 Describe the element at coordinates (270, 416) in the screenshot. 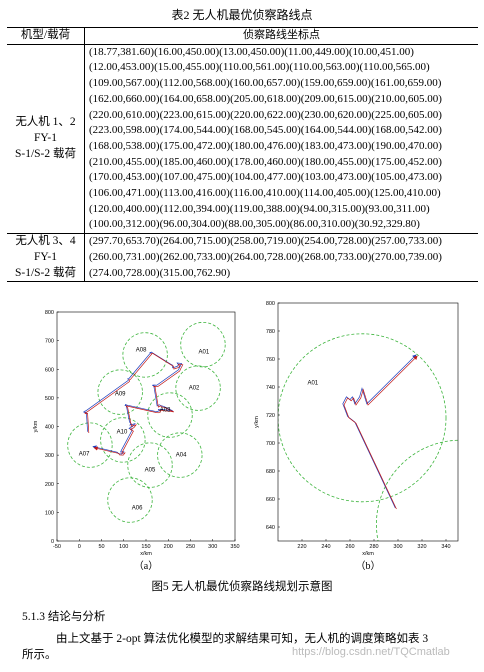

I see `y-tick-label: 720` at that location.